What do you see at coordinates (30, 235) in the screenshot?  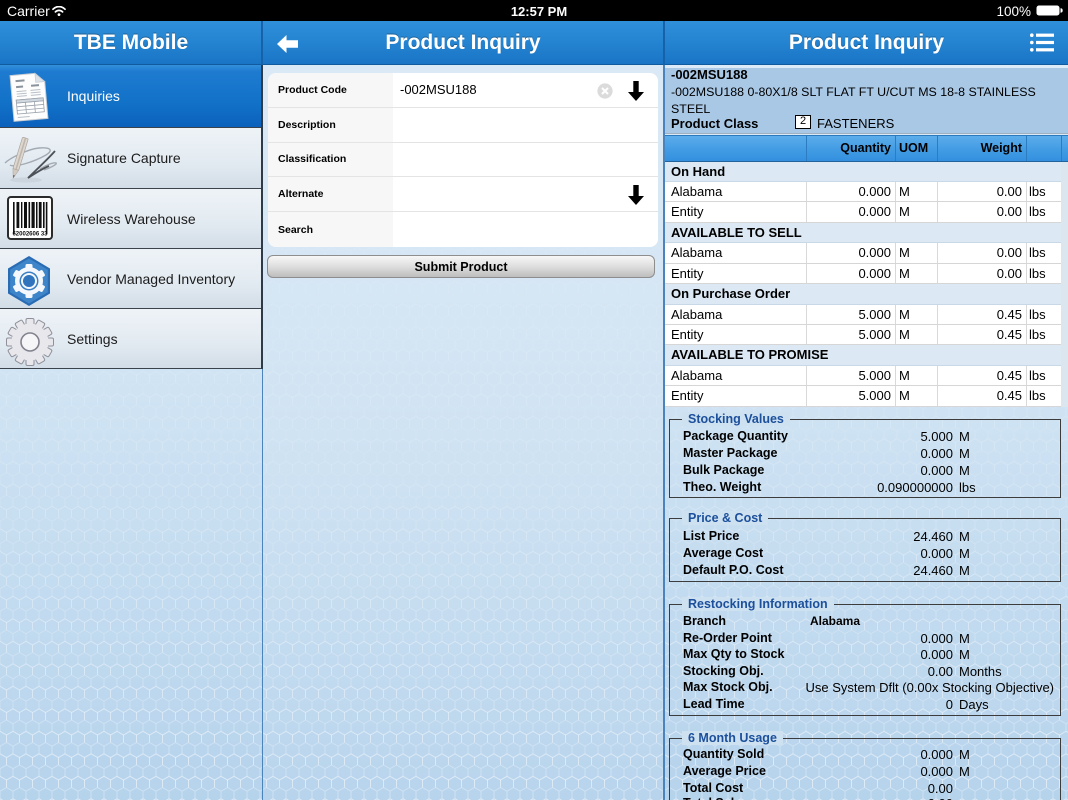 I see `svg-text: 62002606 33` at bounding box center [30, 235].